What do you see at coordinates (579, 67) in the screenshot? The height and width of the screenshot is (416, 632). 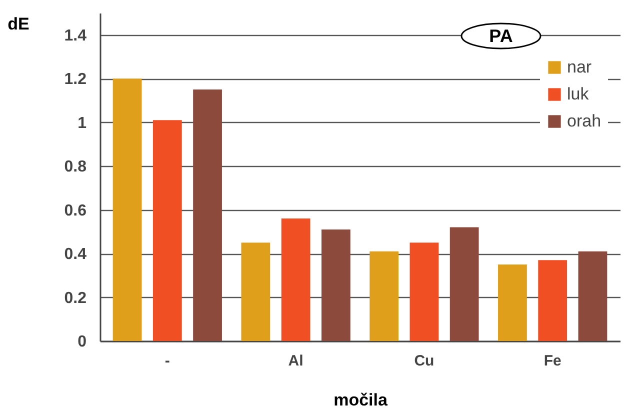 I see `legend-label: nar` at bounding box center [579, 67].